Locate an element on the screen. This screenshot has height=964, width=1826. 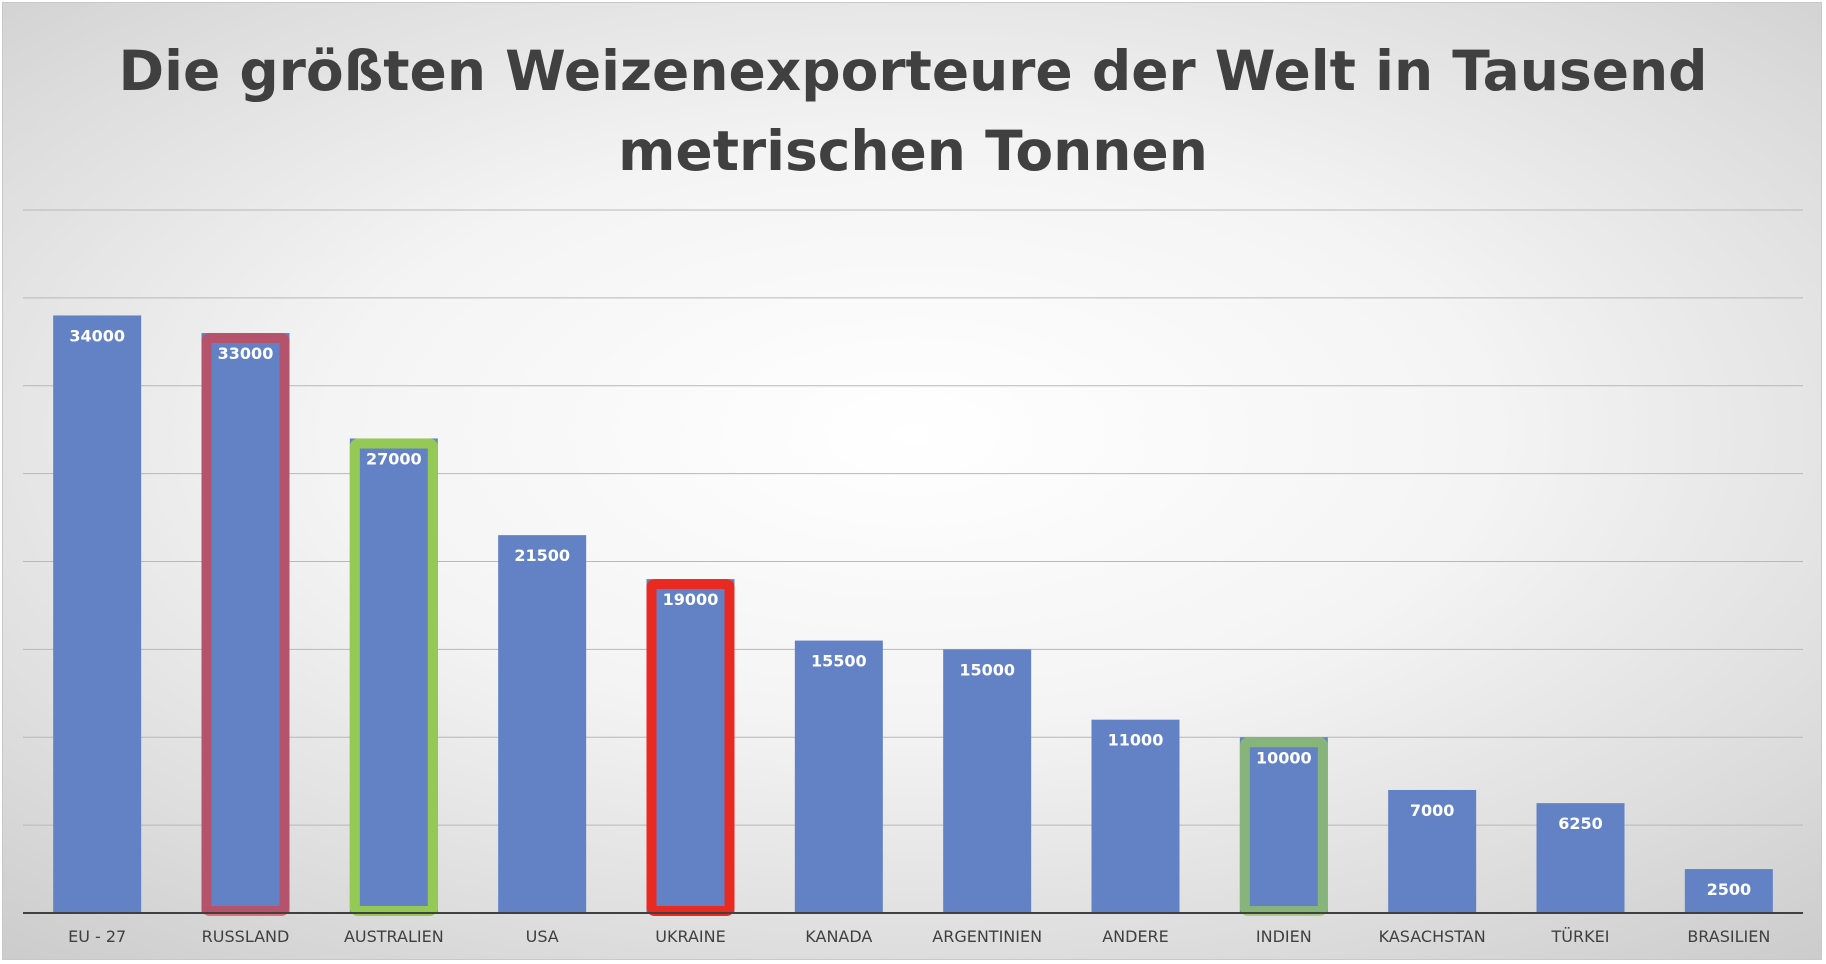
x-tick-label: ANDERE is located at coordinates (1135, 936).